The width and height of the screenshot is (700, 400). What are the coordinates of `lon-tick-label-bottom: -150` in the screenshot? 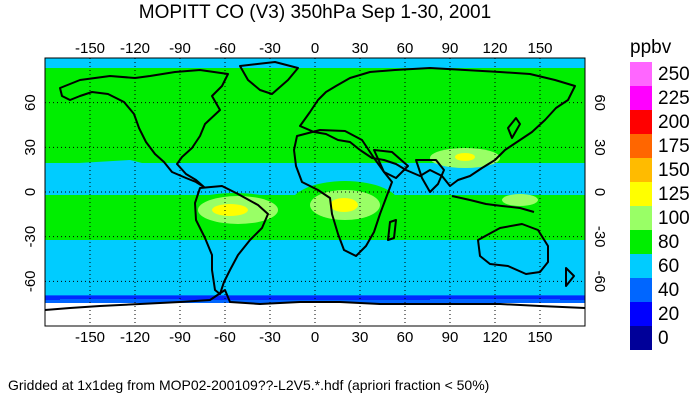 It's located at (90, 337).